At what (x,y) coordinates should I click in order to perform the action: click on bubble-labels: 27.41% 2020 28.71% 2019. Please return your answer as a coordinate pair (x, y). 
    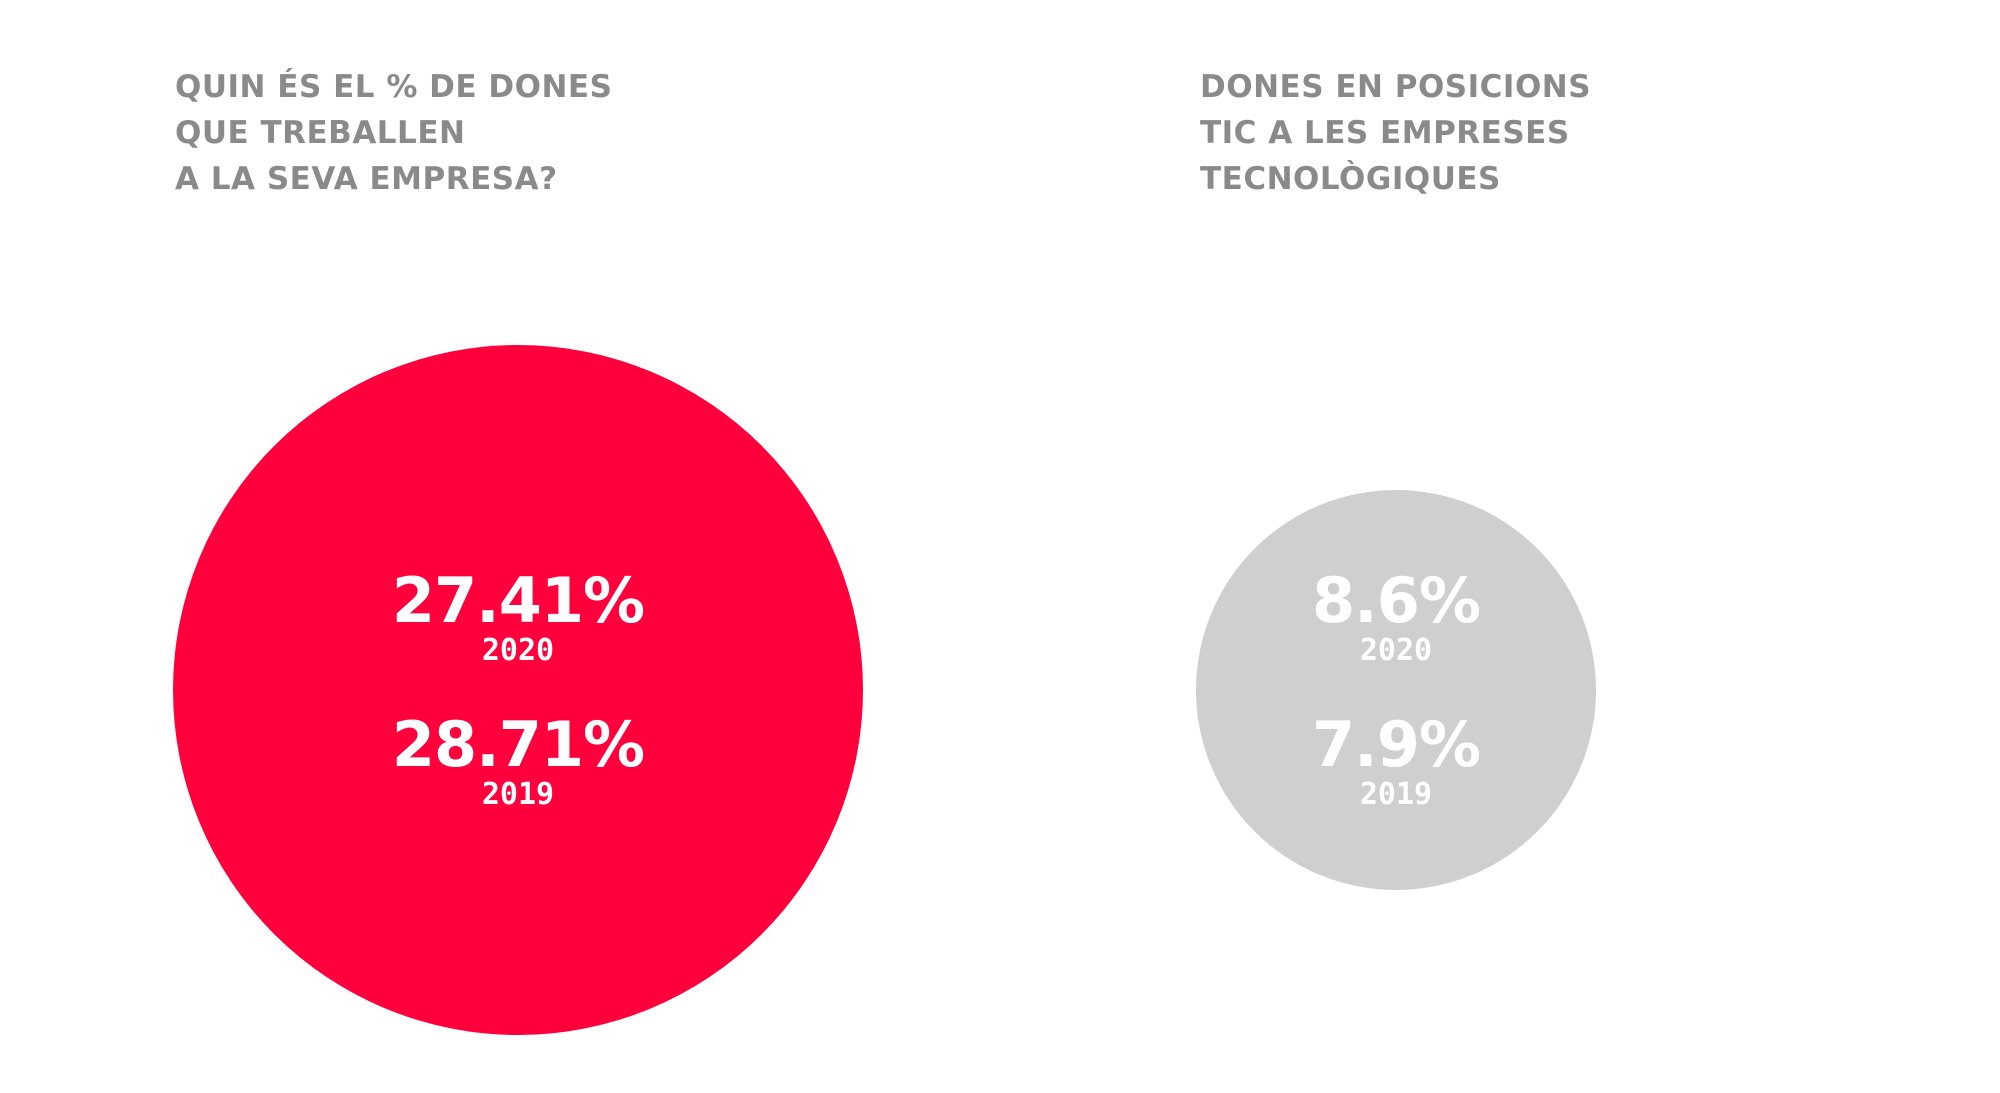
    Looking at the image, I should click on (518, 690).